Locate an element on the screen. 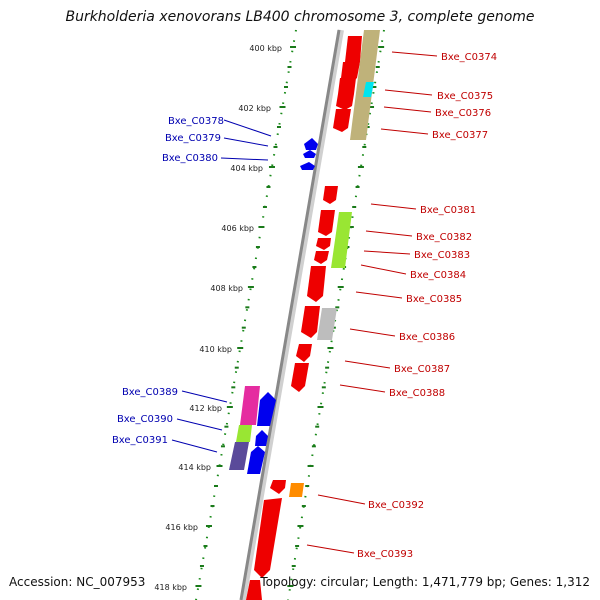 The width and height of the screenshot is (600, 600). tick-label: 404 kbp is located at coordinates (246, 168).